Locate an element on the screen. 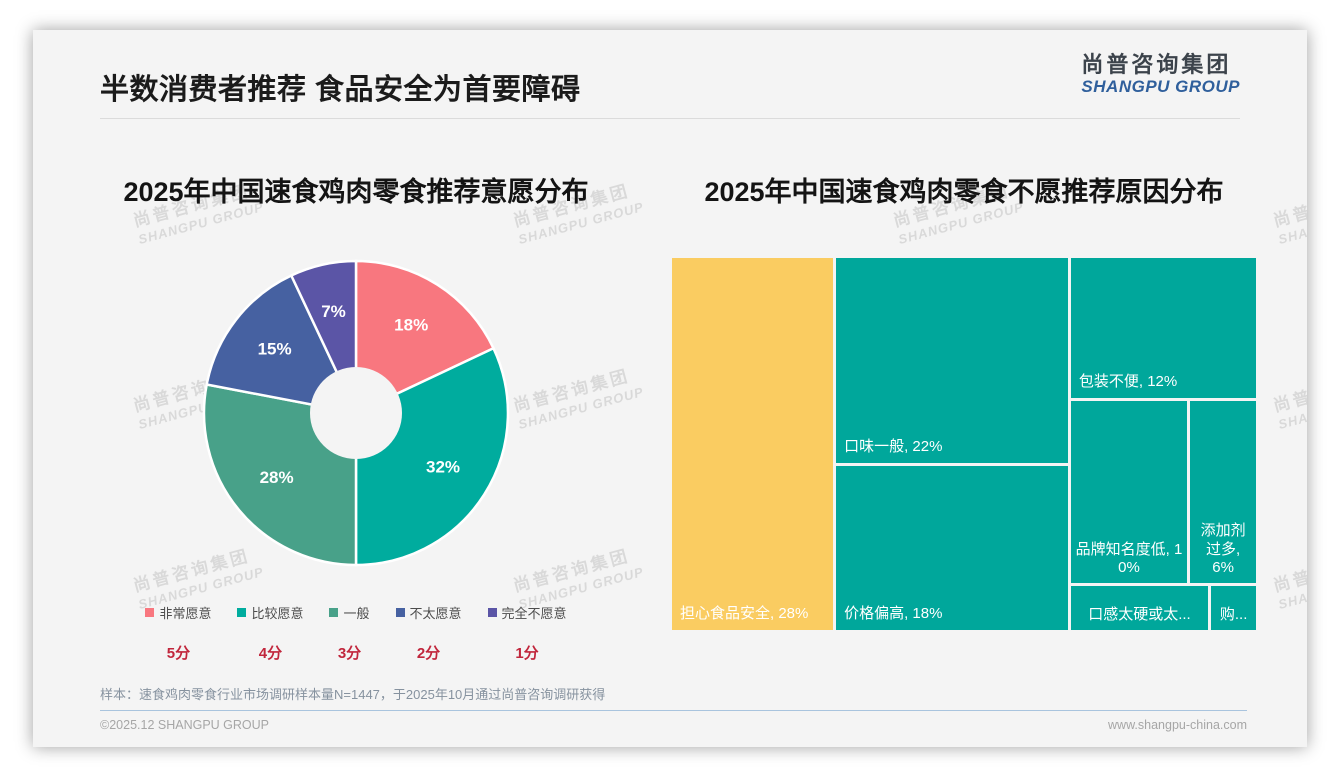 The height and width of the screenshot is (780, 1340). legend-item-2: 一般 3分 is located at coordinates (349, 633).